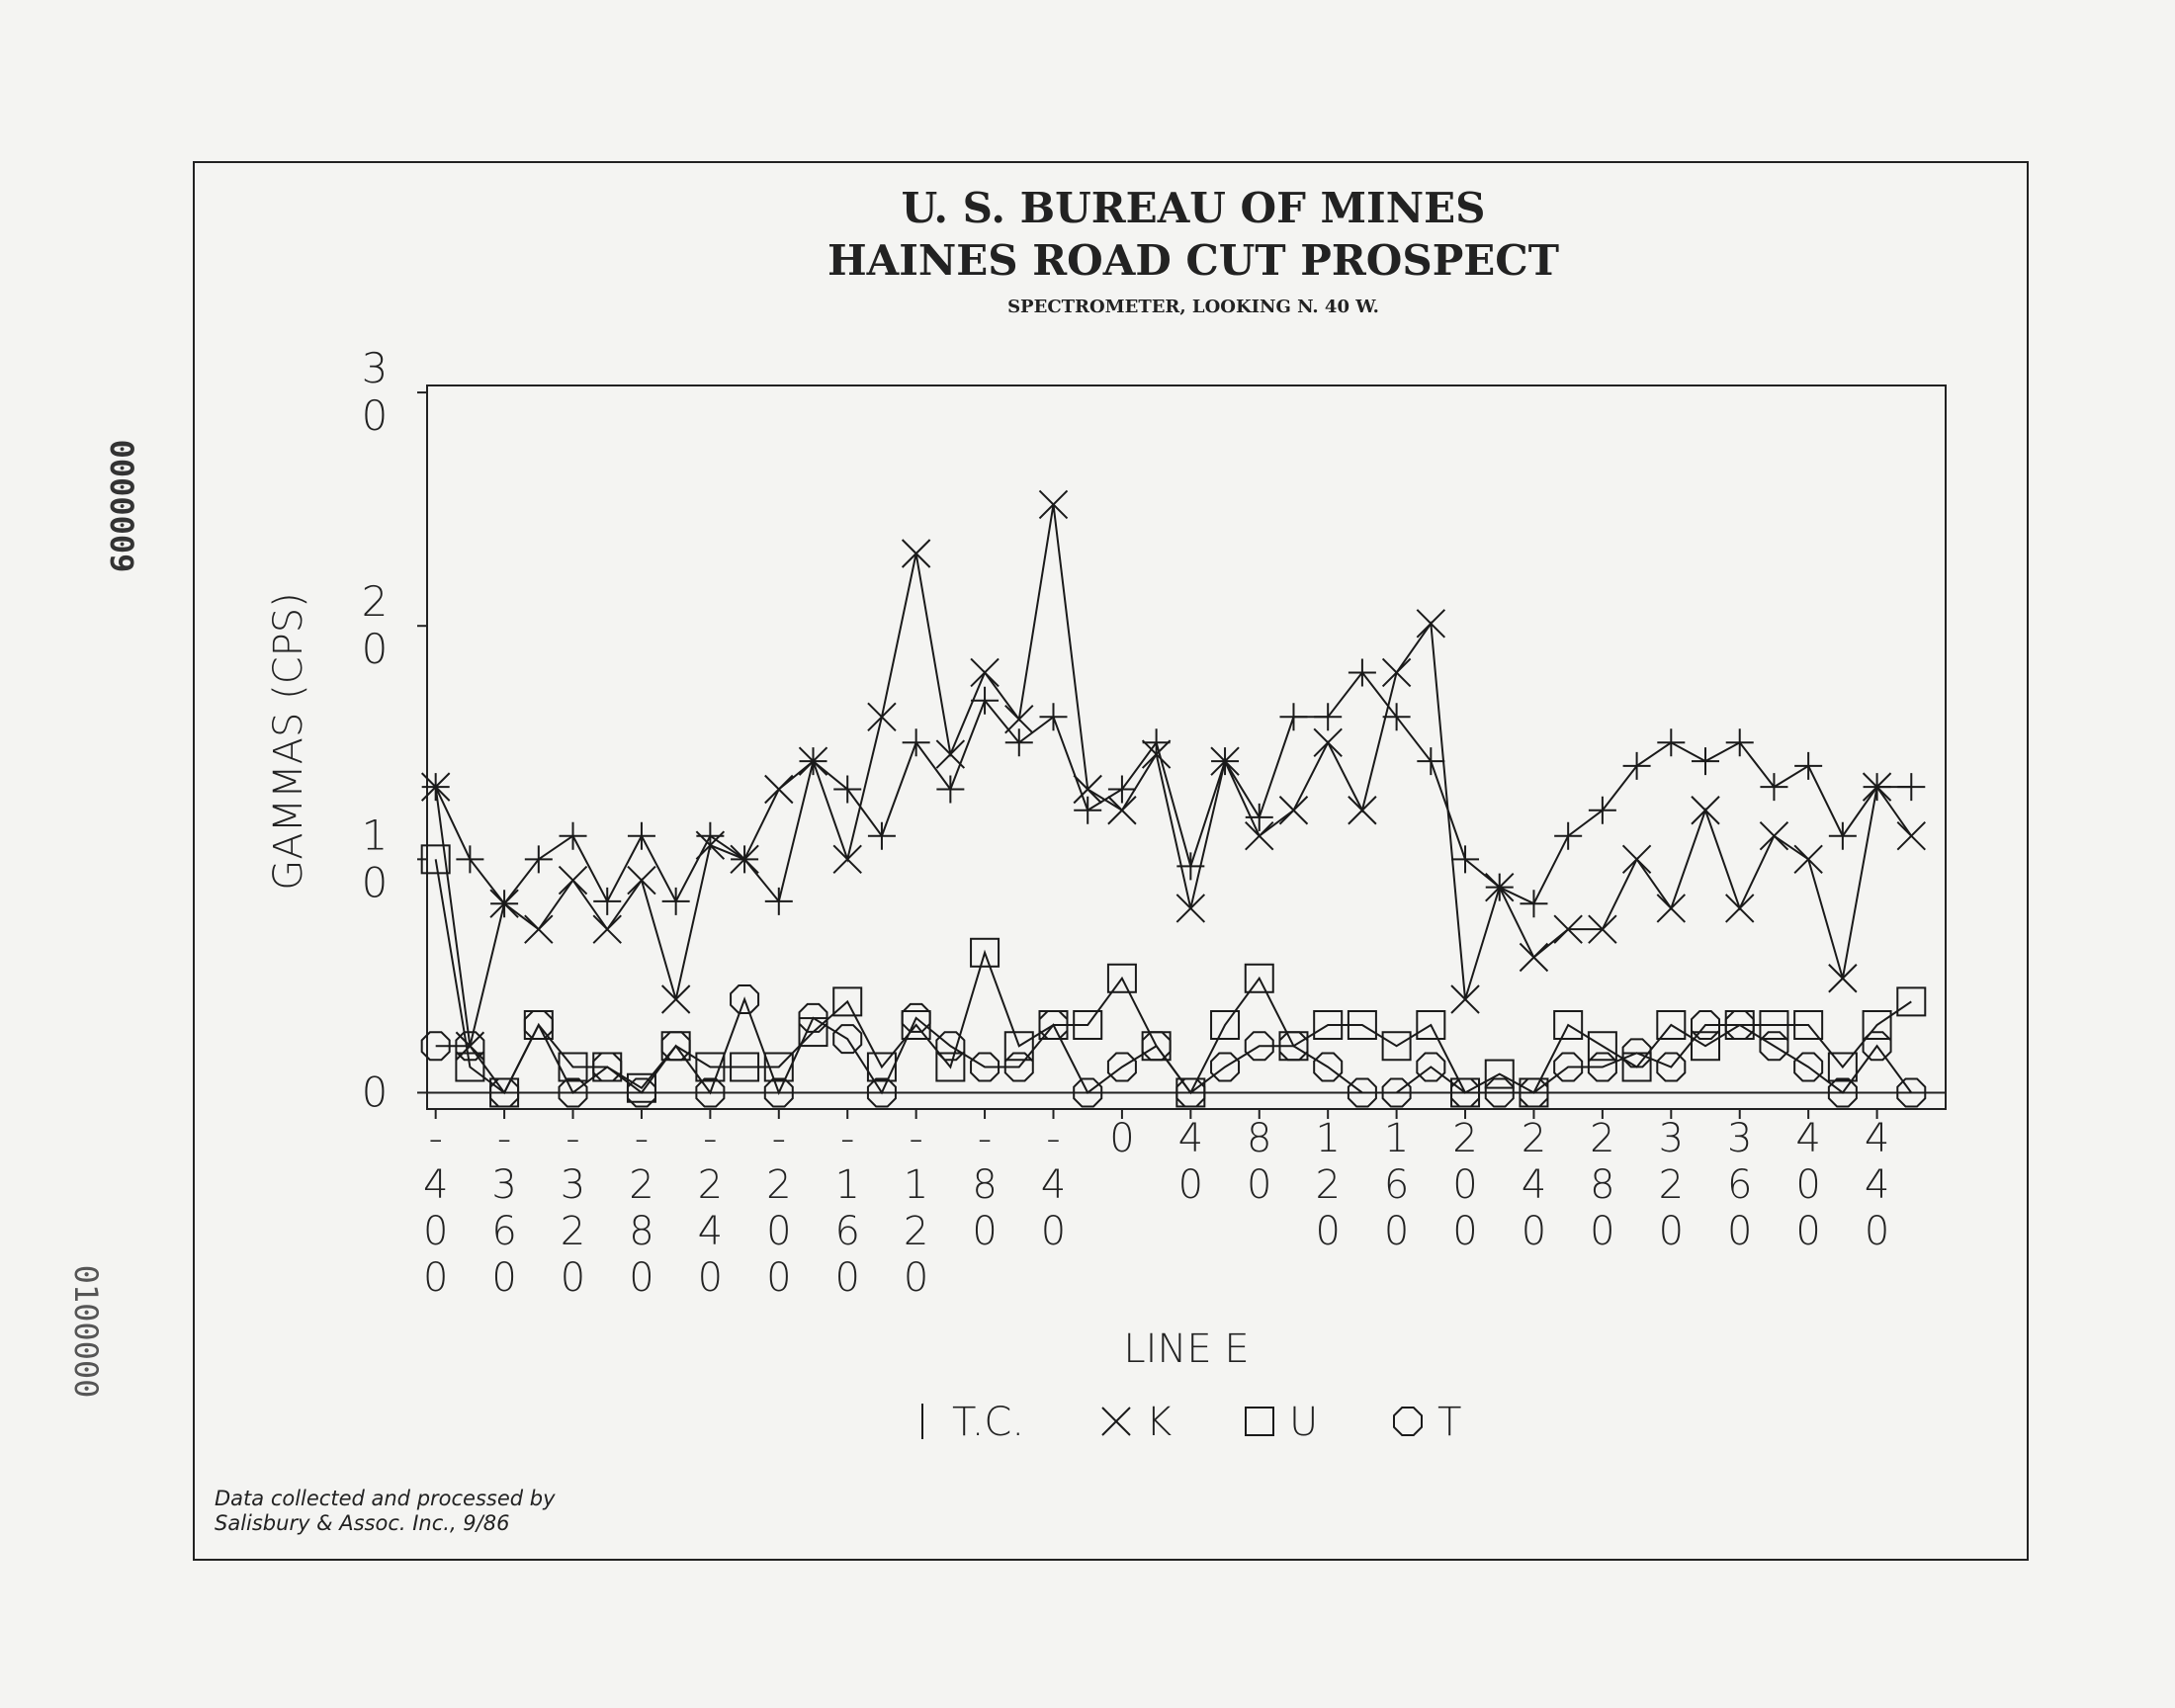 The image size is (2175, 1708). I want to click on legend-label: T, so click(1449, 1422).